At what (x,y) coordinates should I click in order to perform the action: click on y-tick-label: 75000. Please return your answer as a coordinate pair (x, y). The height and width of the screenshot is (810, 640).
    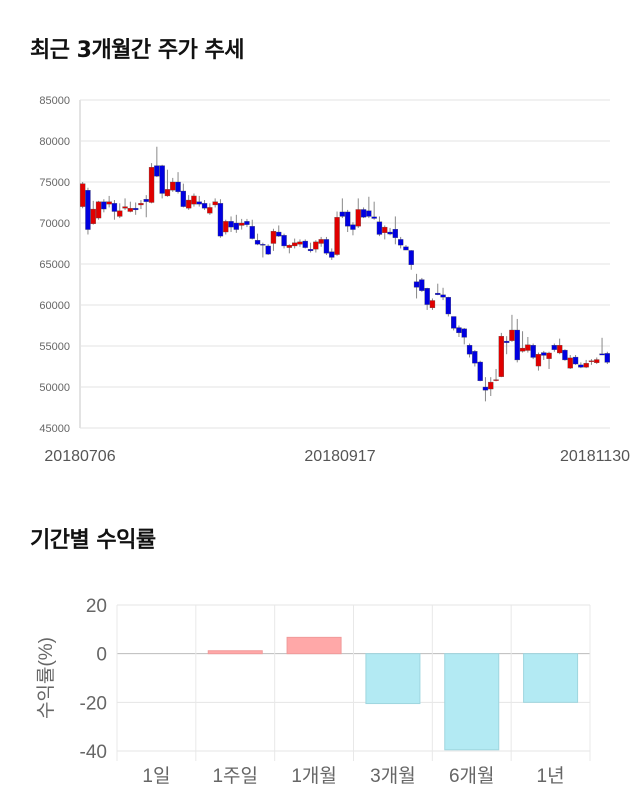
    Looking at the image, I should click on (54, 183).